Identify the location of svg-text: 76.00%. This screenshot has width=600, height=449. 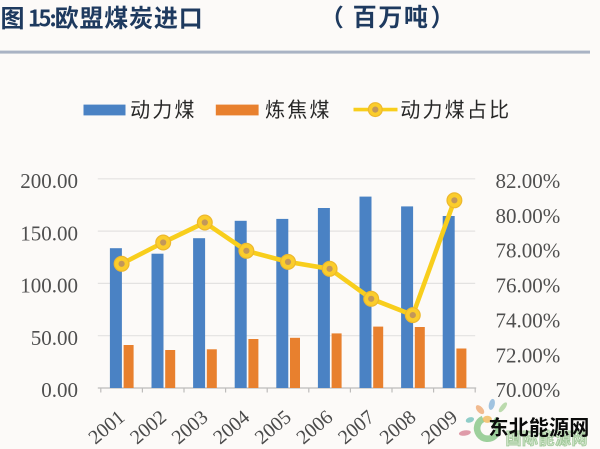
(528, 286).